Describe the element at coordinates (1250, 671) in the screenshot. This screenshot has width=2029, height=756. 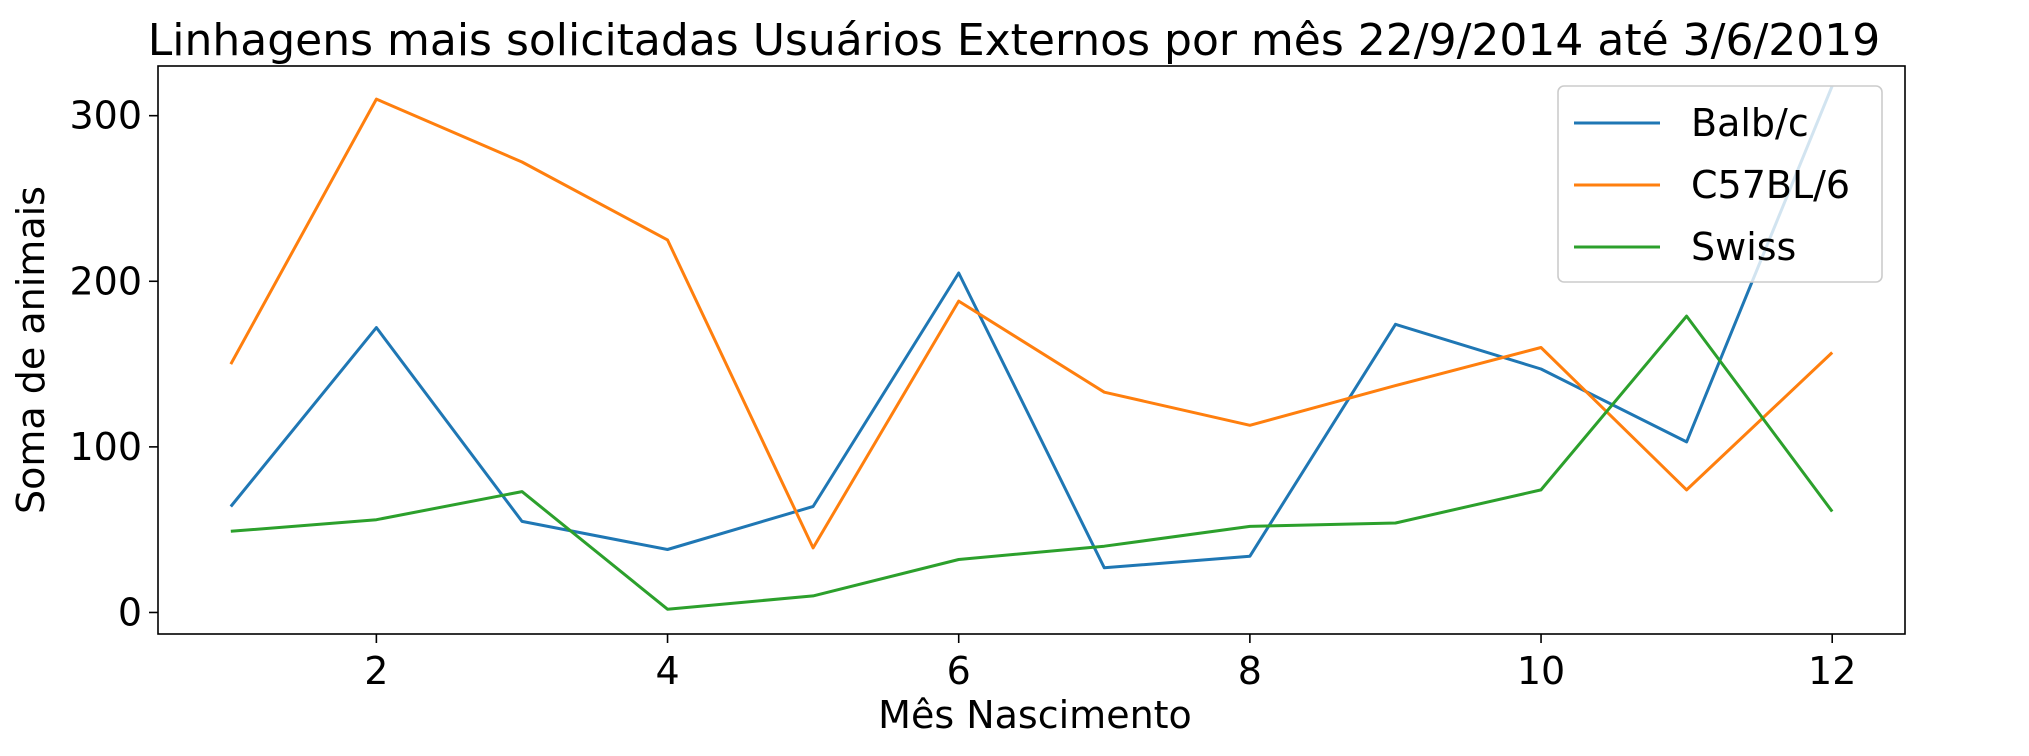
I see `x-tick-label: 8` at that location.